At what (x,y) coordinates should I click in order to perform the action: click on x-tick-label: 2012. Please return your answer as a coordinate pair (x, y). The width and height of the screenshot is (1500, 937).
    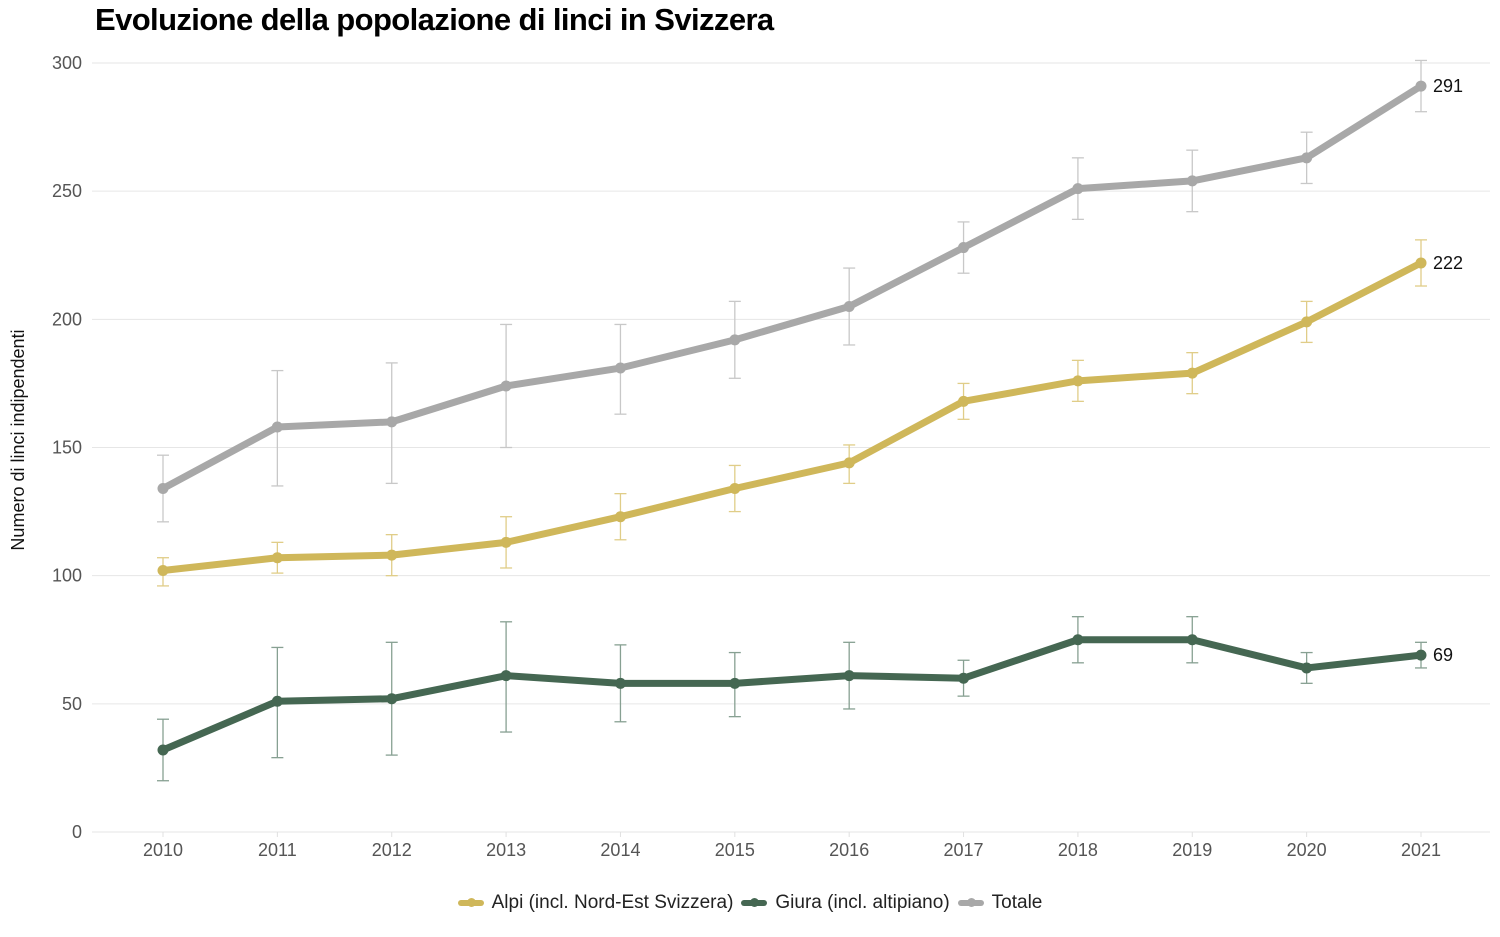
    Looking at the image, I should click on (392, 850).